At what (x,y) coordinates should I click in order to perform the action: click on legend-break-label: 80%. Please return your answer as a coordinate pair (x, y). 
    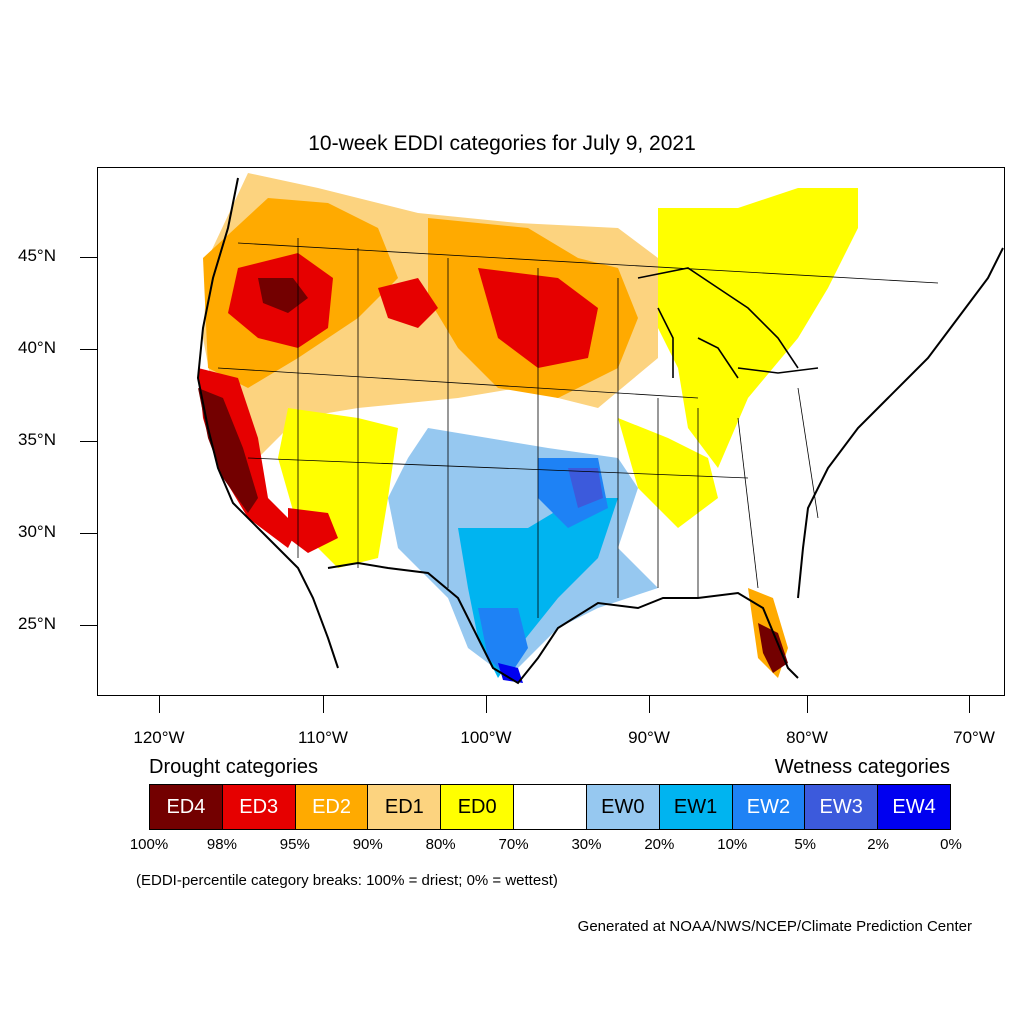
    Looking at the image, I should click on (440, 844).